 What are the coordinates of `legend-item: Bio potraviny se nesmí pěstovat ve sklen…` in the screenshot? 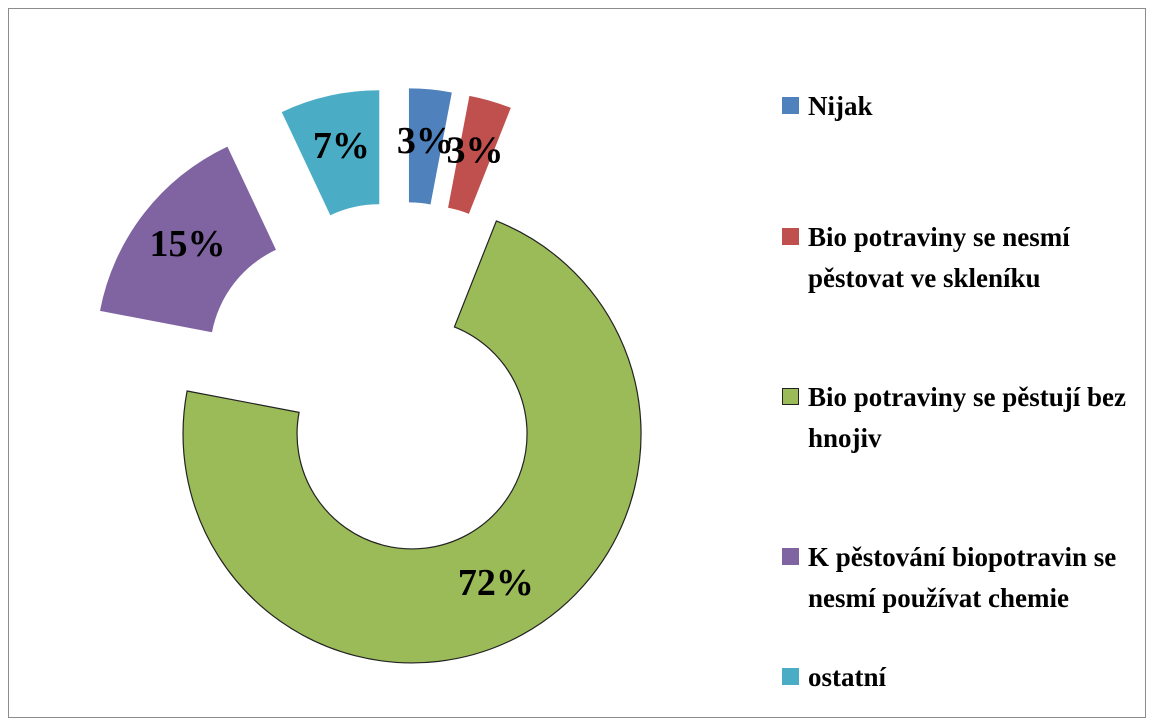 It's located at (967, 258).